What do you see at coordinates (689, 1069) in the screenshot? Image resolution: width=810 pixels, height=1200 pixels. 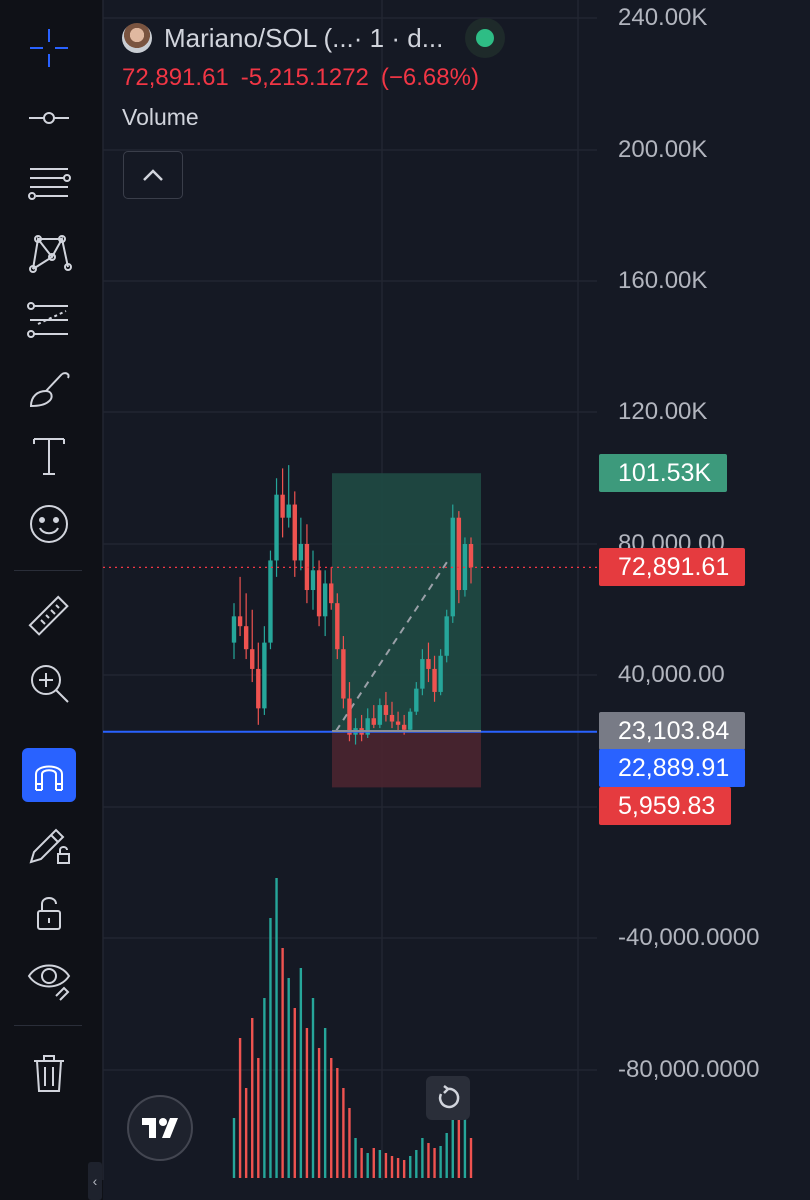 I see `price-axis-label: -80,000.0000` at bounding box center [689, 1069].